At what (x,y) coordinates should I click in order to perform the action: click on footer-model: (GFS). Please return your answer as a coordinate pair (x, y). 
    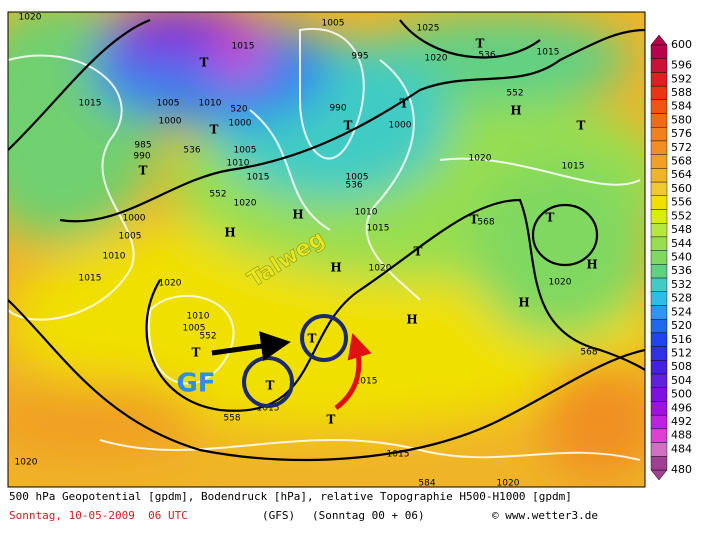
    Looking at the image, I should click on (278, 515).